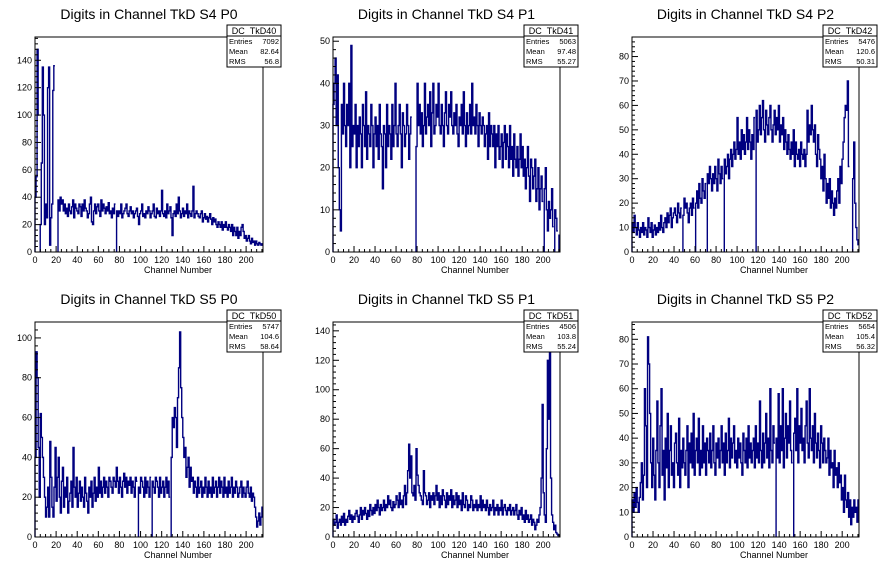 The width and height of the screenshot is (896, 574). What do you see at coordinates (865, 61) in the screenshot?
I see `stats-value: 50.31` at bounding box center [865, 61].